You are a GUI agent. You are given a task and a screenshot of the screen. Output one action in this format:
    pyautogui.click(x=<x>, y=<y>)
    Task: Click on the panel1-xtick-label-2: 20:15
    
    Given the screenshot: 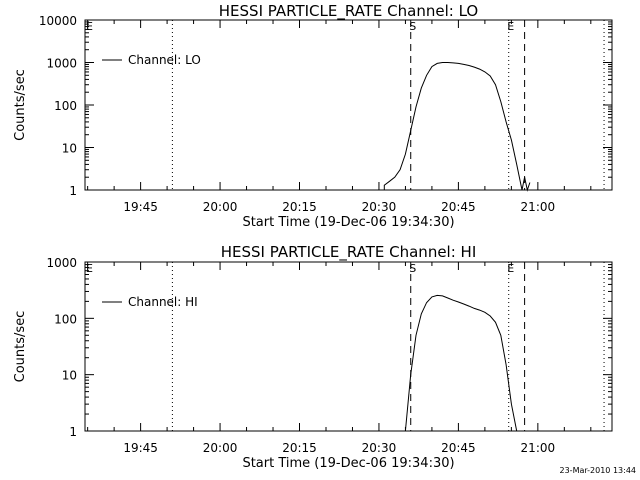 What is the action you would take?
    pyautogui.click(x=299, y=207)
    